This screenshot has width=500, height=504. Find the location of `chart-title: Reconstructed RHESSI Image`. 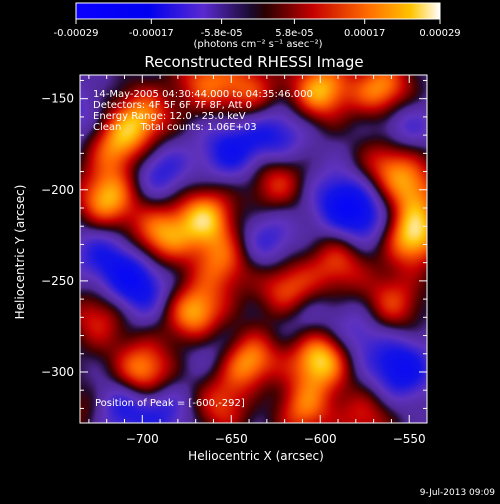

chart-title: Reconstructed RHESSI Image is located at coordinates (253, 62).